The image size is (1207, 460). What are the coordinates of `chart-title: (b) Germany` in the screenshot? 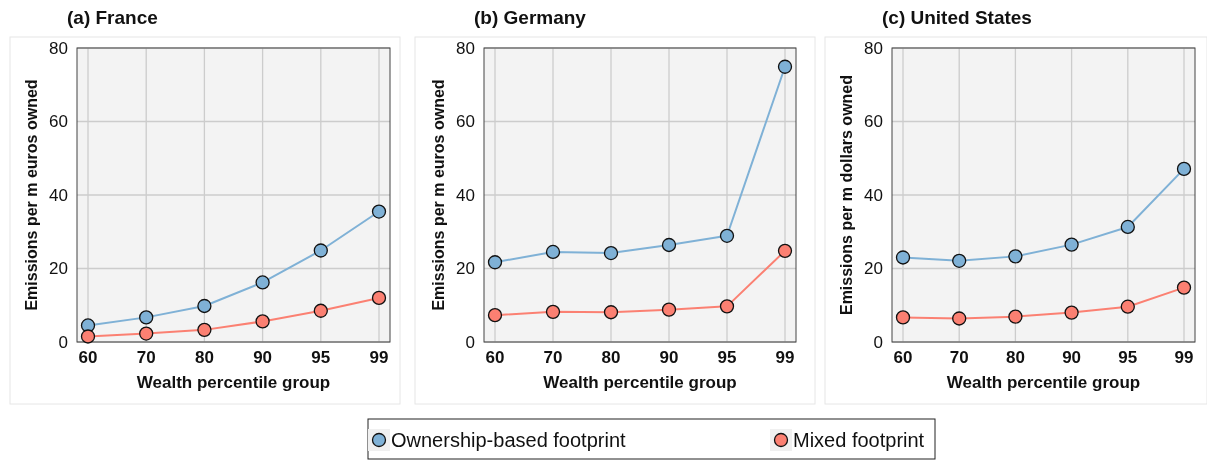 It's located at (530, 17).